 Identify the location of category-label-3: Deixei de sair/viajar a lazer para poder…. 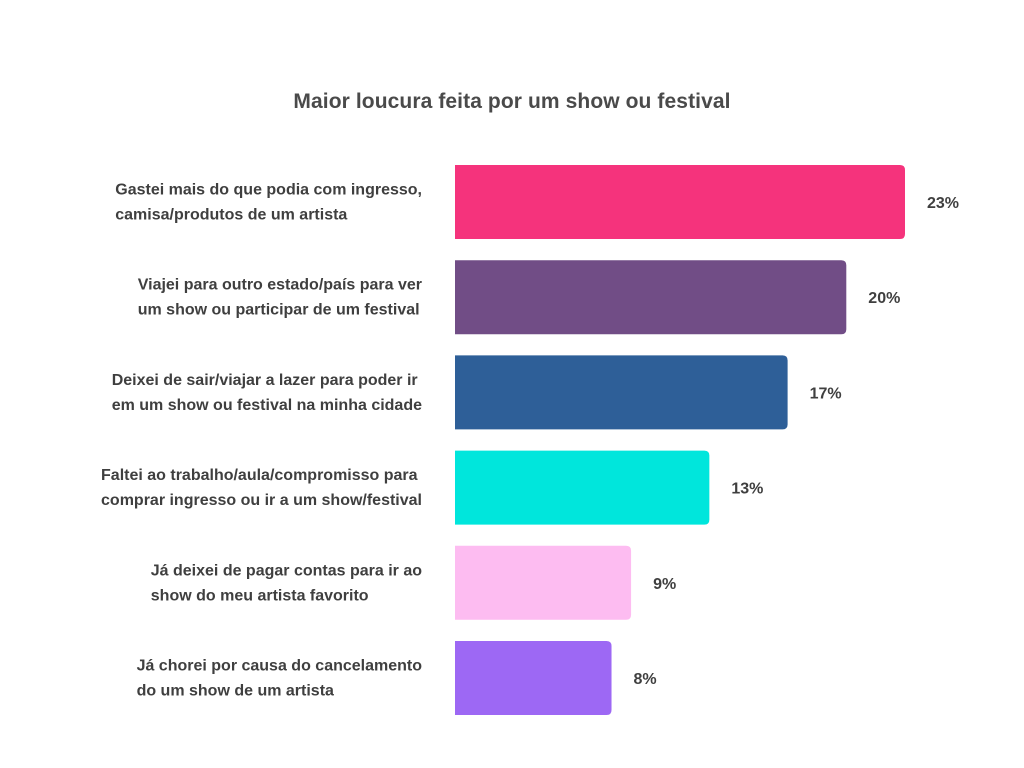
(267, 393).